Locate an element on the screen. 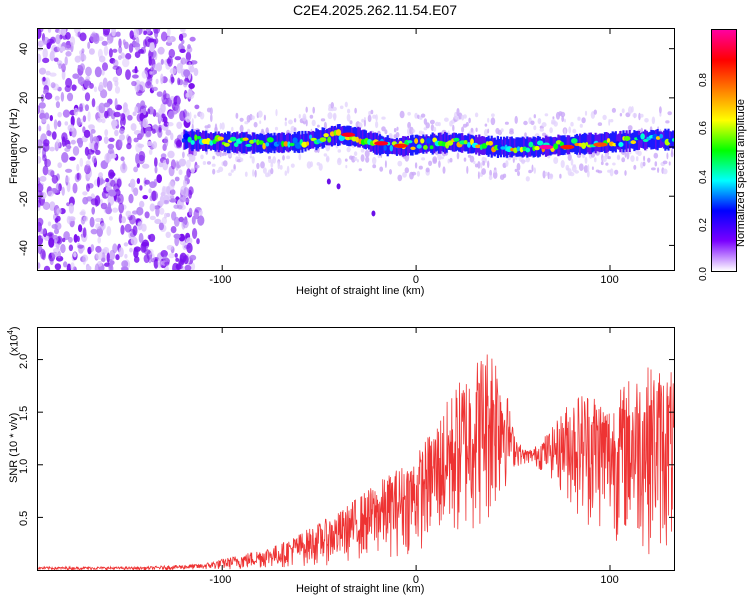 This screenshot has width=750, height=600. band-peak is located at coordinates (546, 147).